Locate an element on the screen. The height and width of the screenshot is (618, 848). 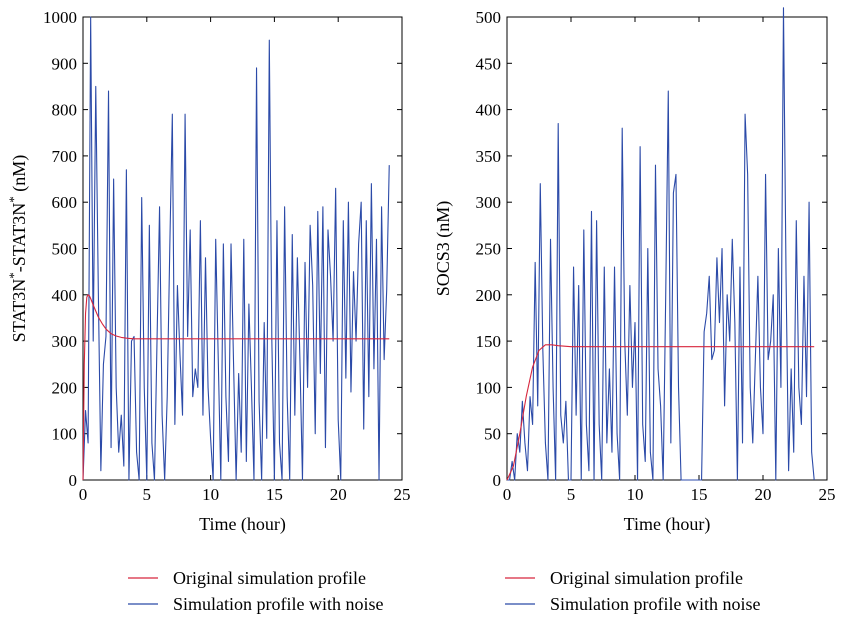
y-tick-label: 350 is located at coordinates (489, 156).